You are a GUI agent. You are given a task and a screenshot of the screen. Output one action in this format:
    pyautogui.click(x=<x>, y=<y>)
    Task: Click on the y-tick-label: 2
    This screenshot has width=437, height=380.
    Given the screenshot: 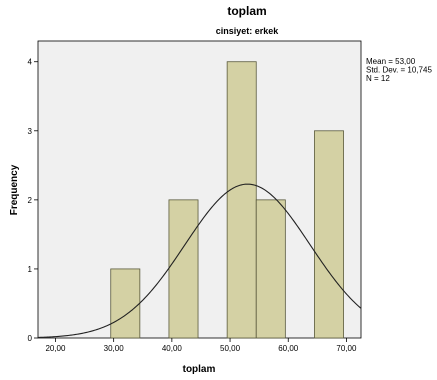 What is the action you would take?
    pyautogui.click(x=30, y=200)
    